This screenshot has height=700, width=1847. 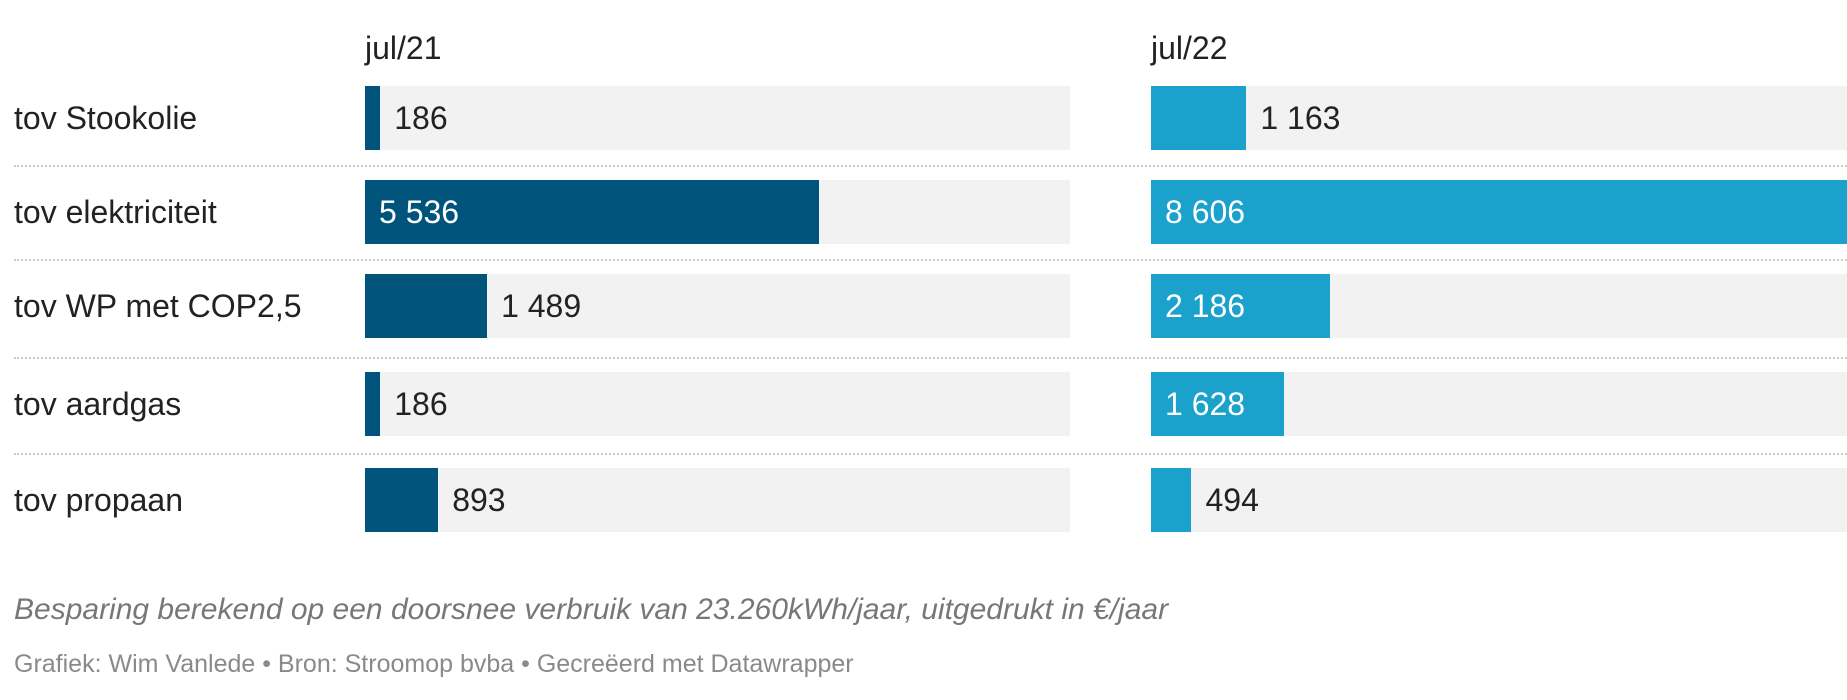 What do you see at coordinates (1499, 118) in the screenshot?
I see `bar-track: 1 163` at bounding box center [1499, 118].